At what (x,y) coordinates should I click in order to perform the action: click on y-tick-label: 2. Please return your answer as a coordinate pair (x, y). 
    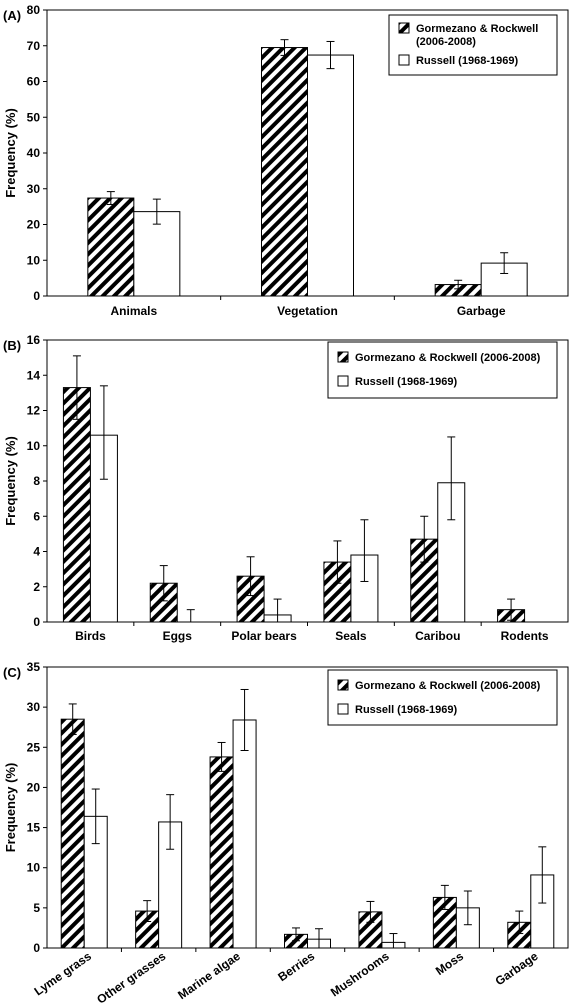
    Looking at the image, I should click on (36, 587).